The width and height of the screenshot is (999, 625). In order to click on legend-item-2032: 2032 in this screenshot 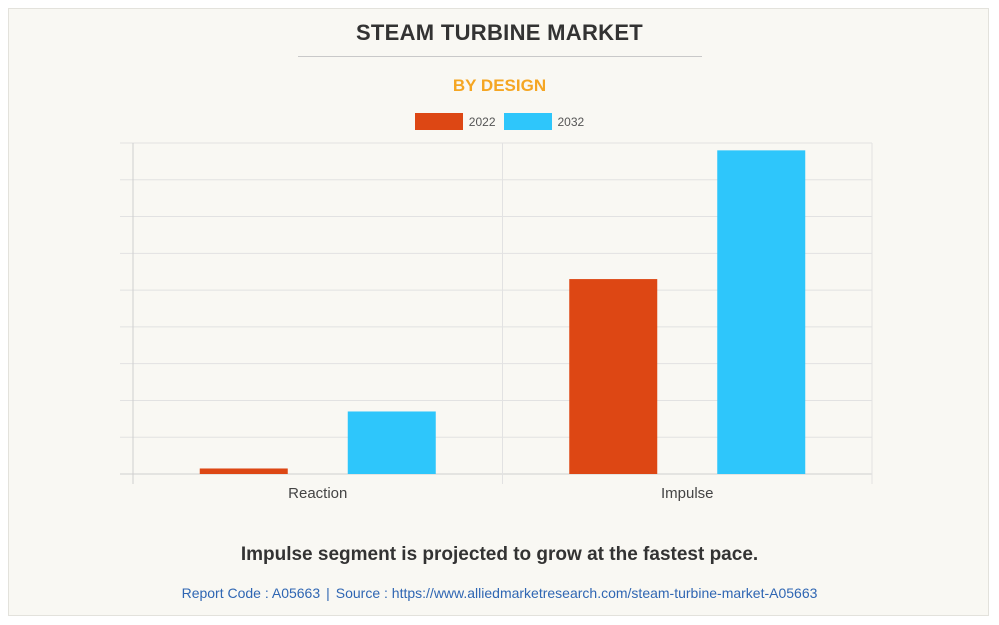, I will do `click(544, 121)`.